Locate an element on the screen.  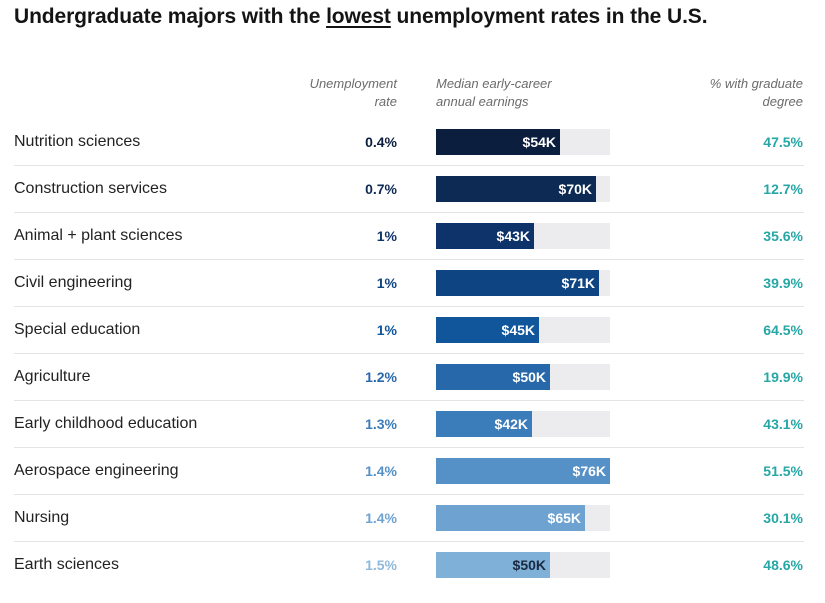
major-name: Civil engineering is located at coordinates (73, 282).